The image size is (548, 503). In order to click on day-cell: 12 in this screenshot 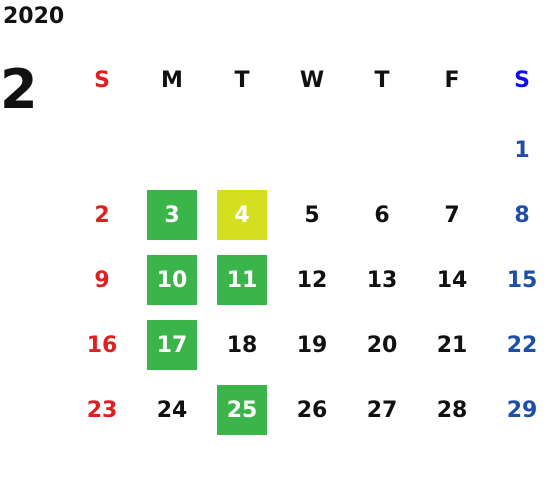, I will do `click(312, 280)`.